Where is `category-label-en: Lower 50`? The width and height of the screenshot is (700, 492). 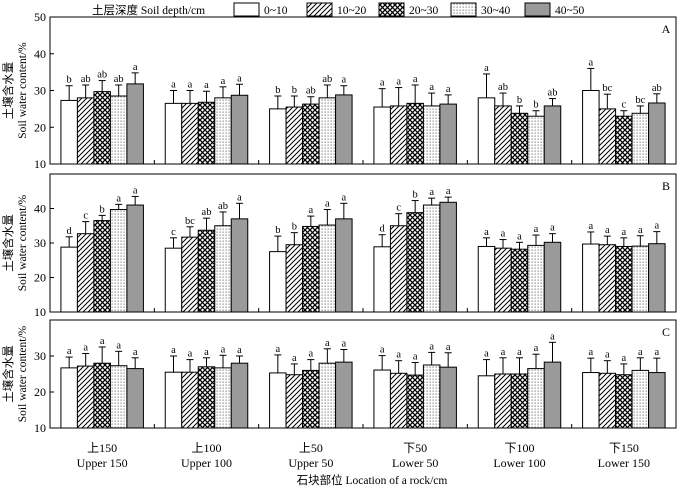
category-label-en: Lower 50 is located at coordinates (415, 463).